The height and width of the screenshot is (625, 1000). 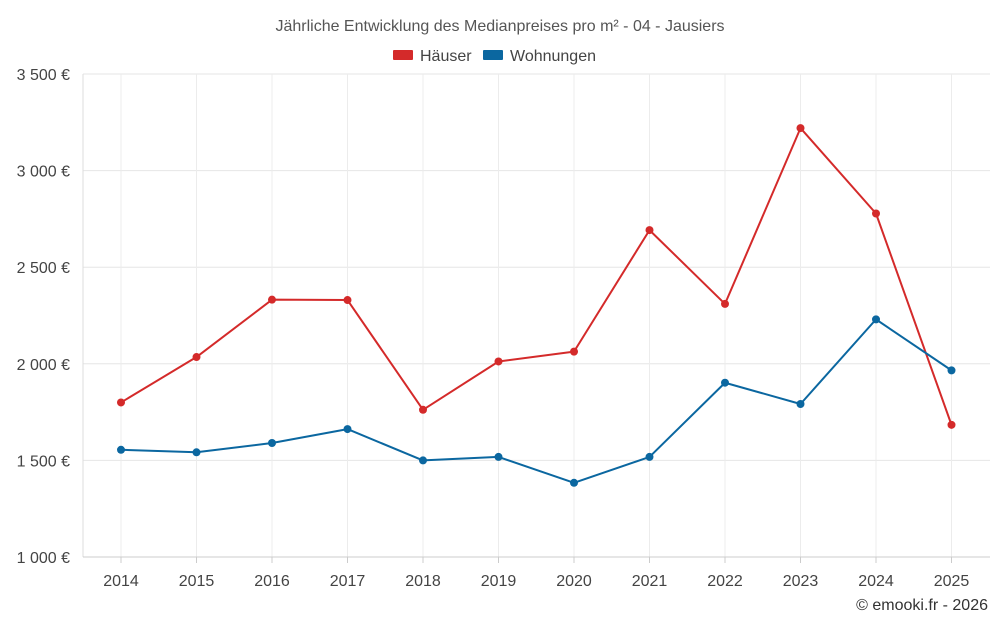 I want to click on x-tick-label: 2020, so click(x=574, y=581).